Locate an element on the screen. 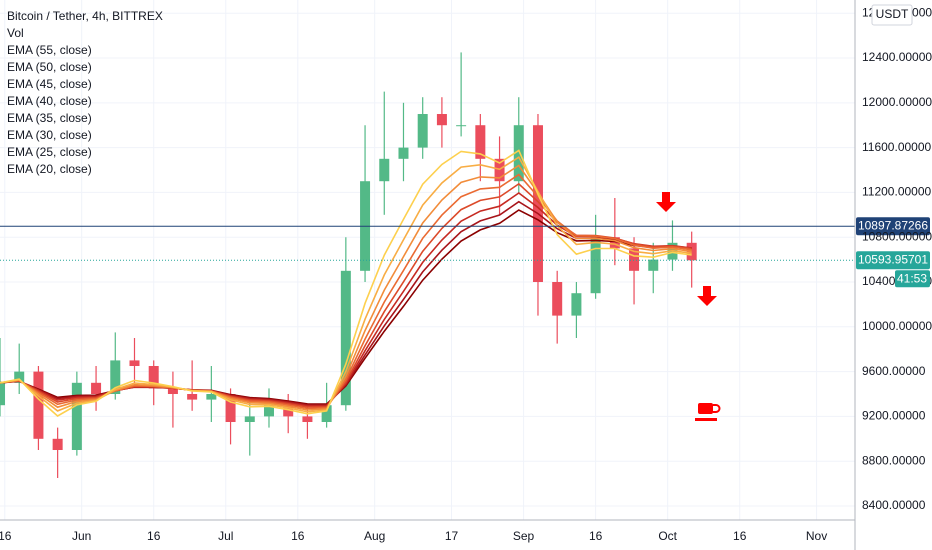  x-tick-label: Oct is located at coordinates (667, 536).